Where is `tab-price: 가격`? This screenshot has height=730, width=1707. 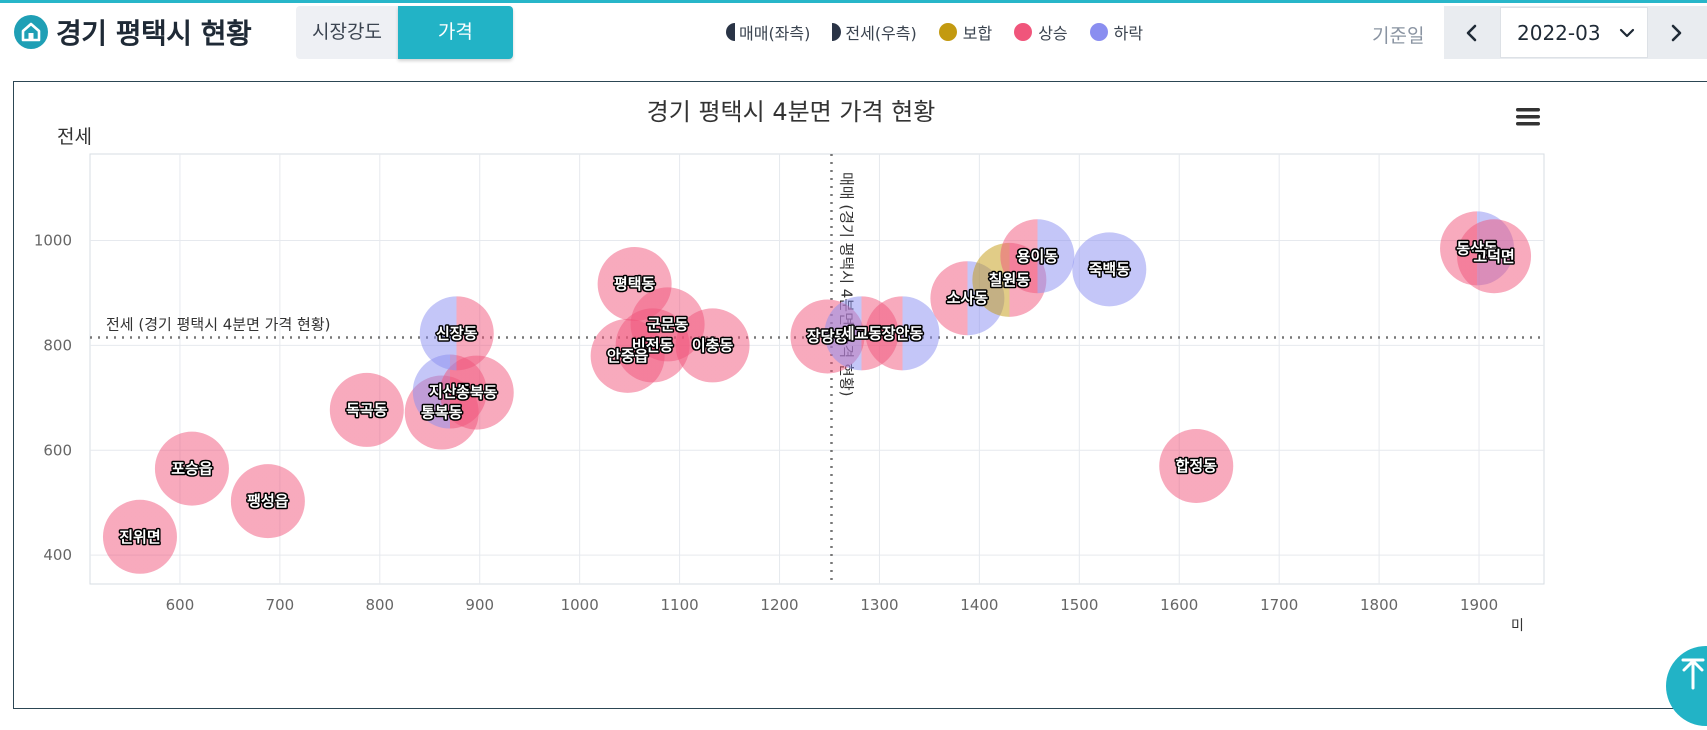 tab-price: 가격 is located at coordinates (455, 32).